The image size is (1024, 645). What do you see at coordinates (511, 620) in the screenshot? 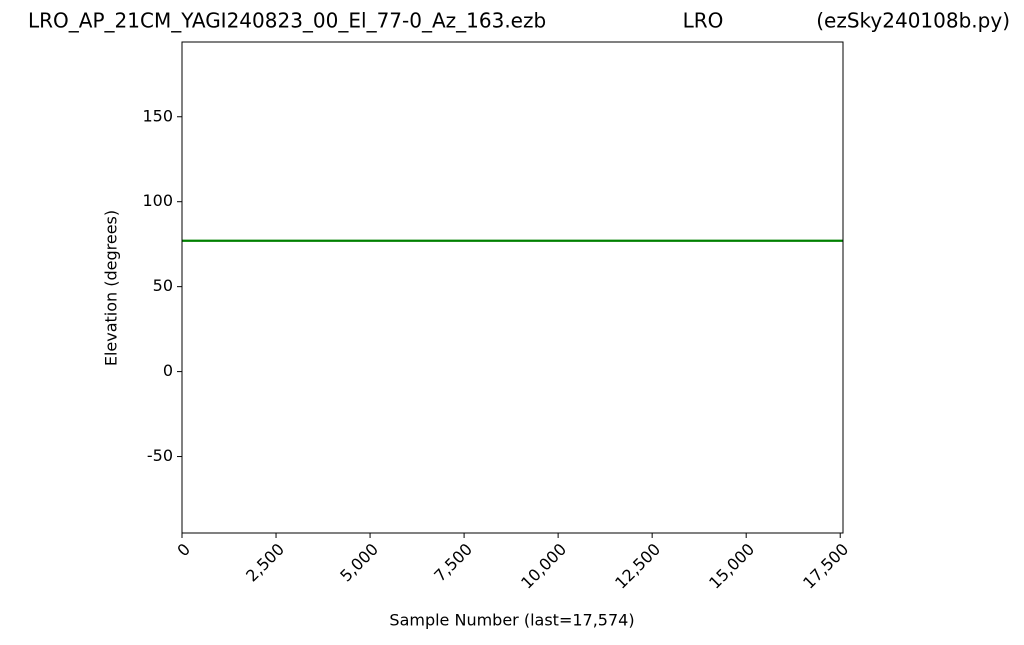
I see `x-axis-label: Sample Number (last=17,574)` at bounding box center [511, 620].